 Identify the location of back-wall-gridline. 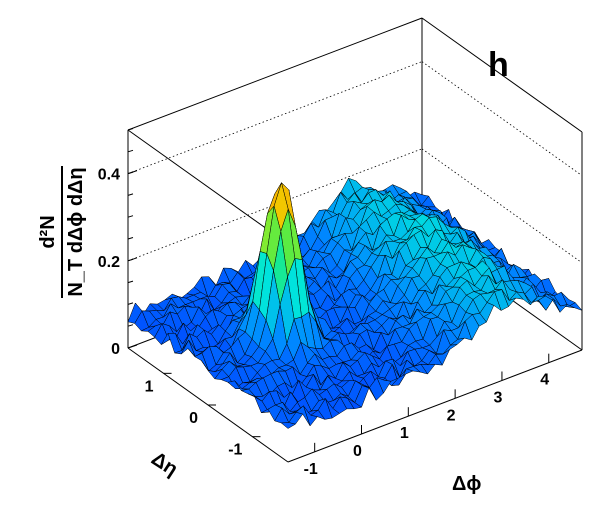
(275, 117).